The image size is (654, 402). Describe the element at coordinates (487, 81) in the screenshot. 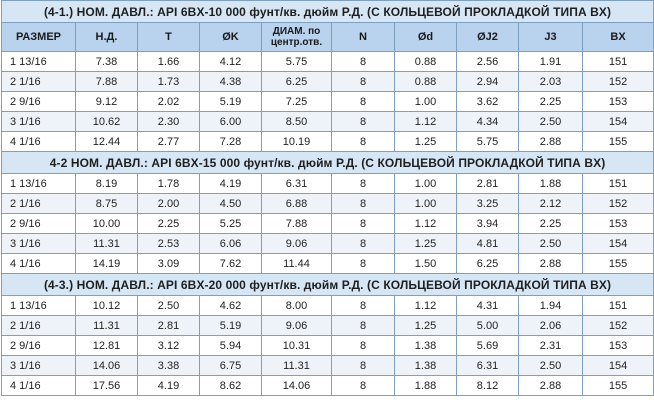

I see `table-cell: 2.94` at that location.